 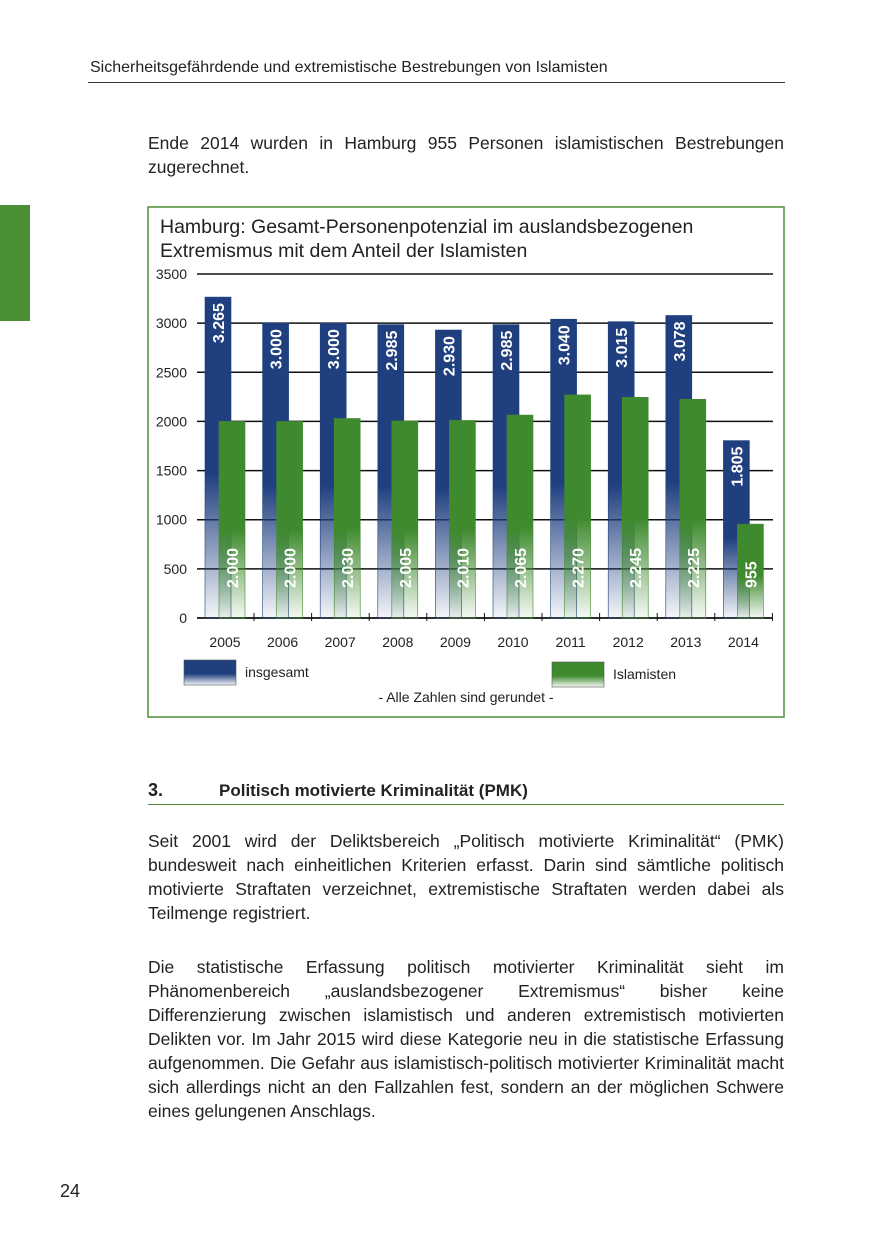 What do you see at coordinates (436, 82) in the screenshot?
I see `header-rule` at bounding box center [436, 82].